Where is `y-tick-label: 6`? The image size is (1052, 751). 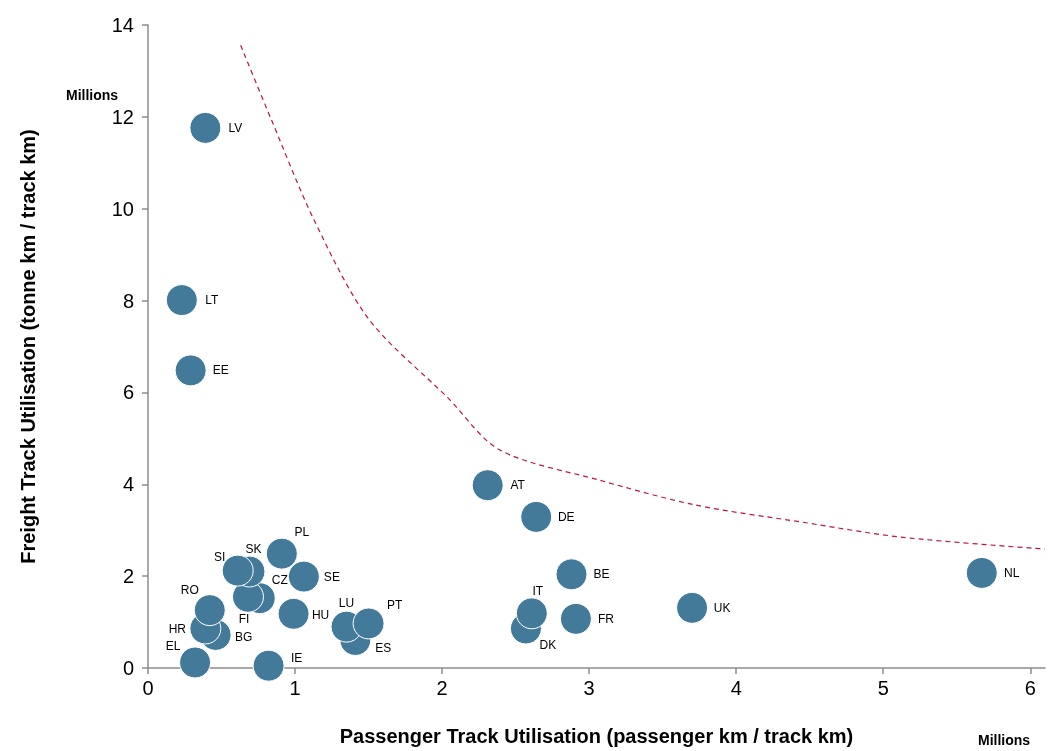
y-tick-label: 6 is located at coordinates (128, 392).